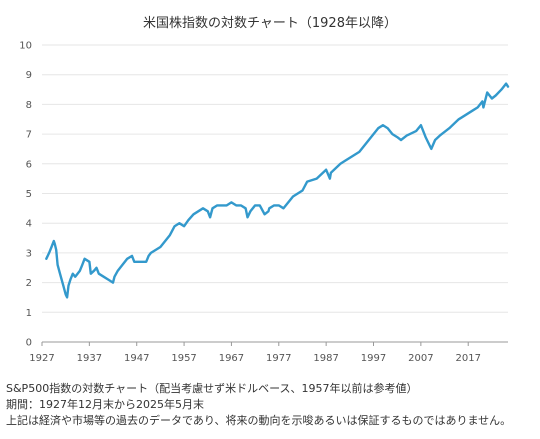 This screenshot has width=540, height=439. Describe the element at coordinates (29, 313) in the screenshot. I see `y-tick-label: 1` at that location.